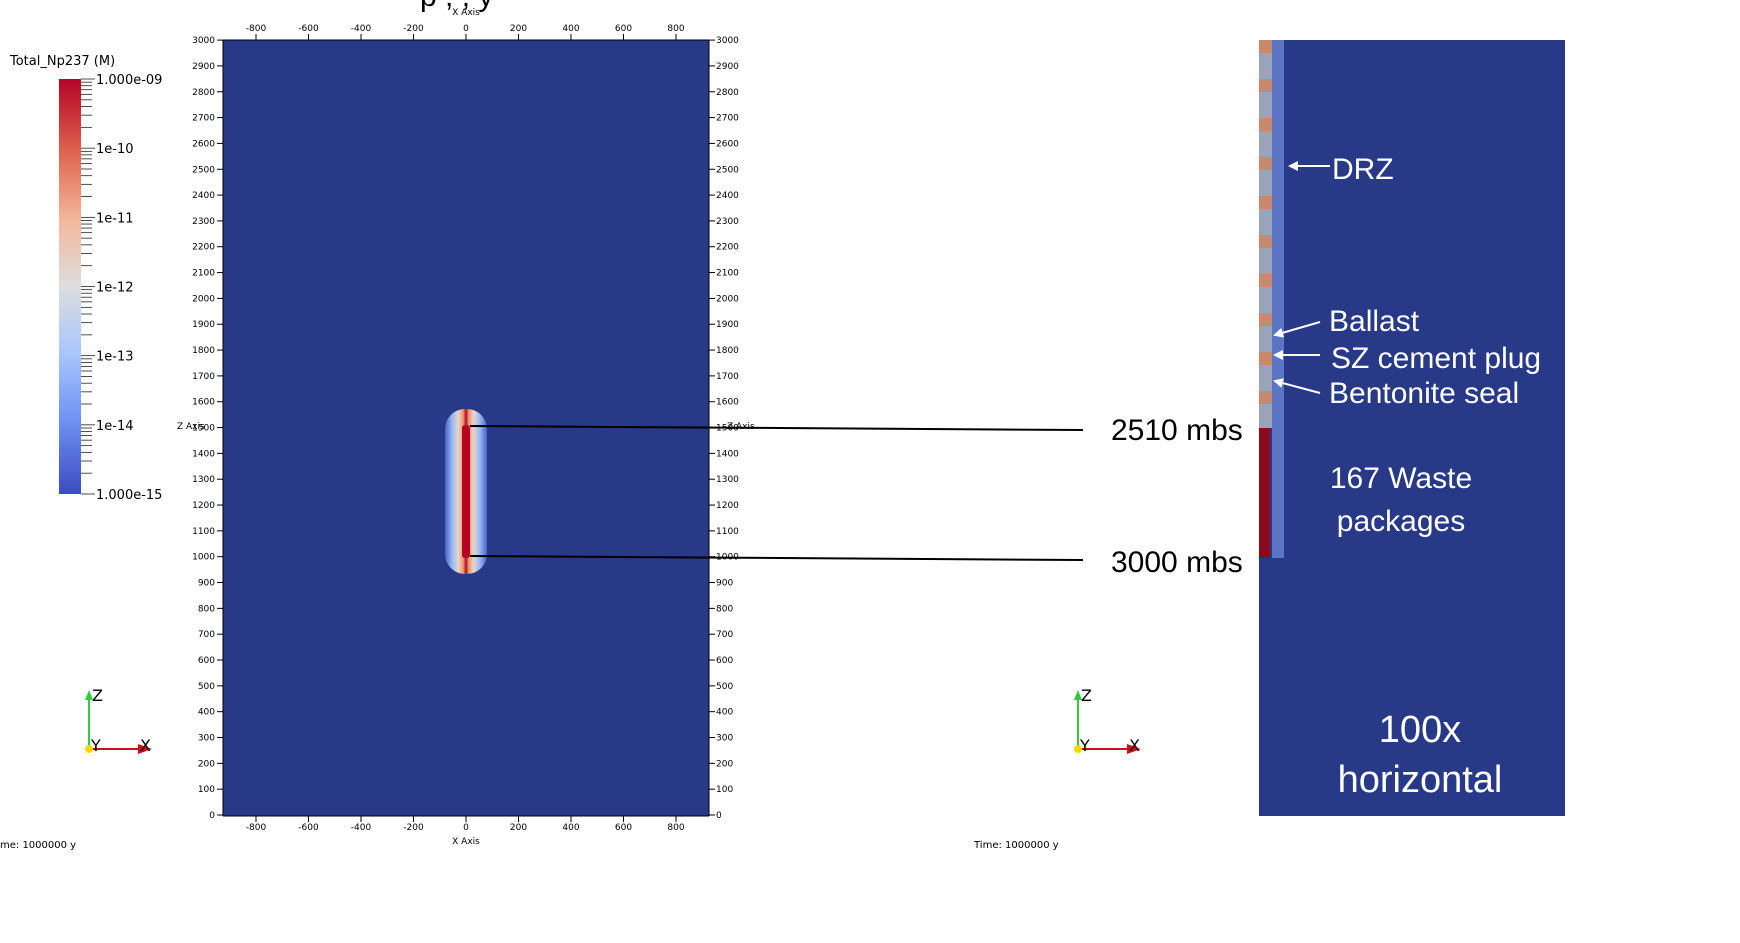  Describe the element at coordinates (206, 609) in the screenshot. I see `z-tick-label: 800` at that location.